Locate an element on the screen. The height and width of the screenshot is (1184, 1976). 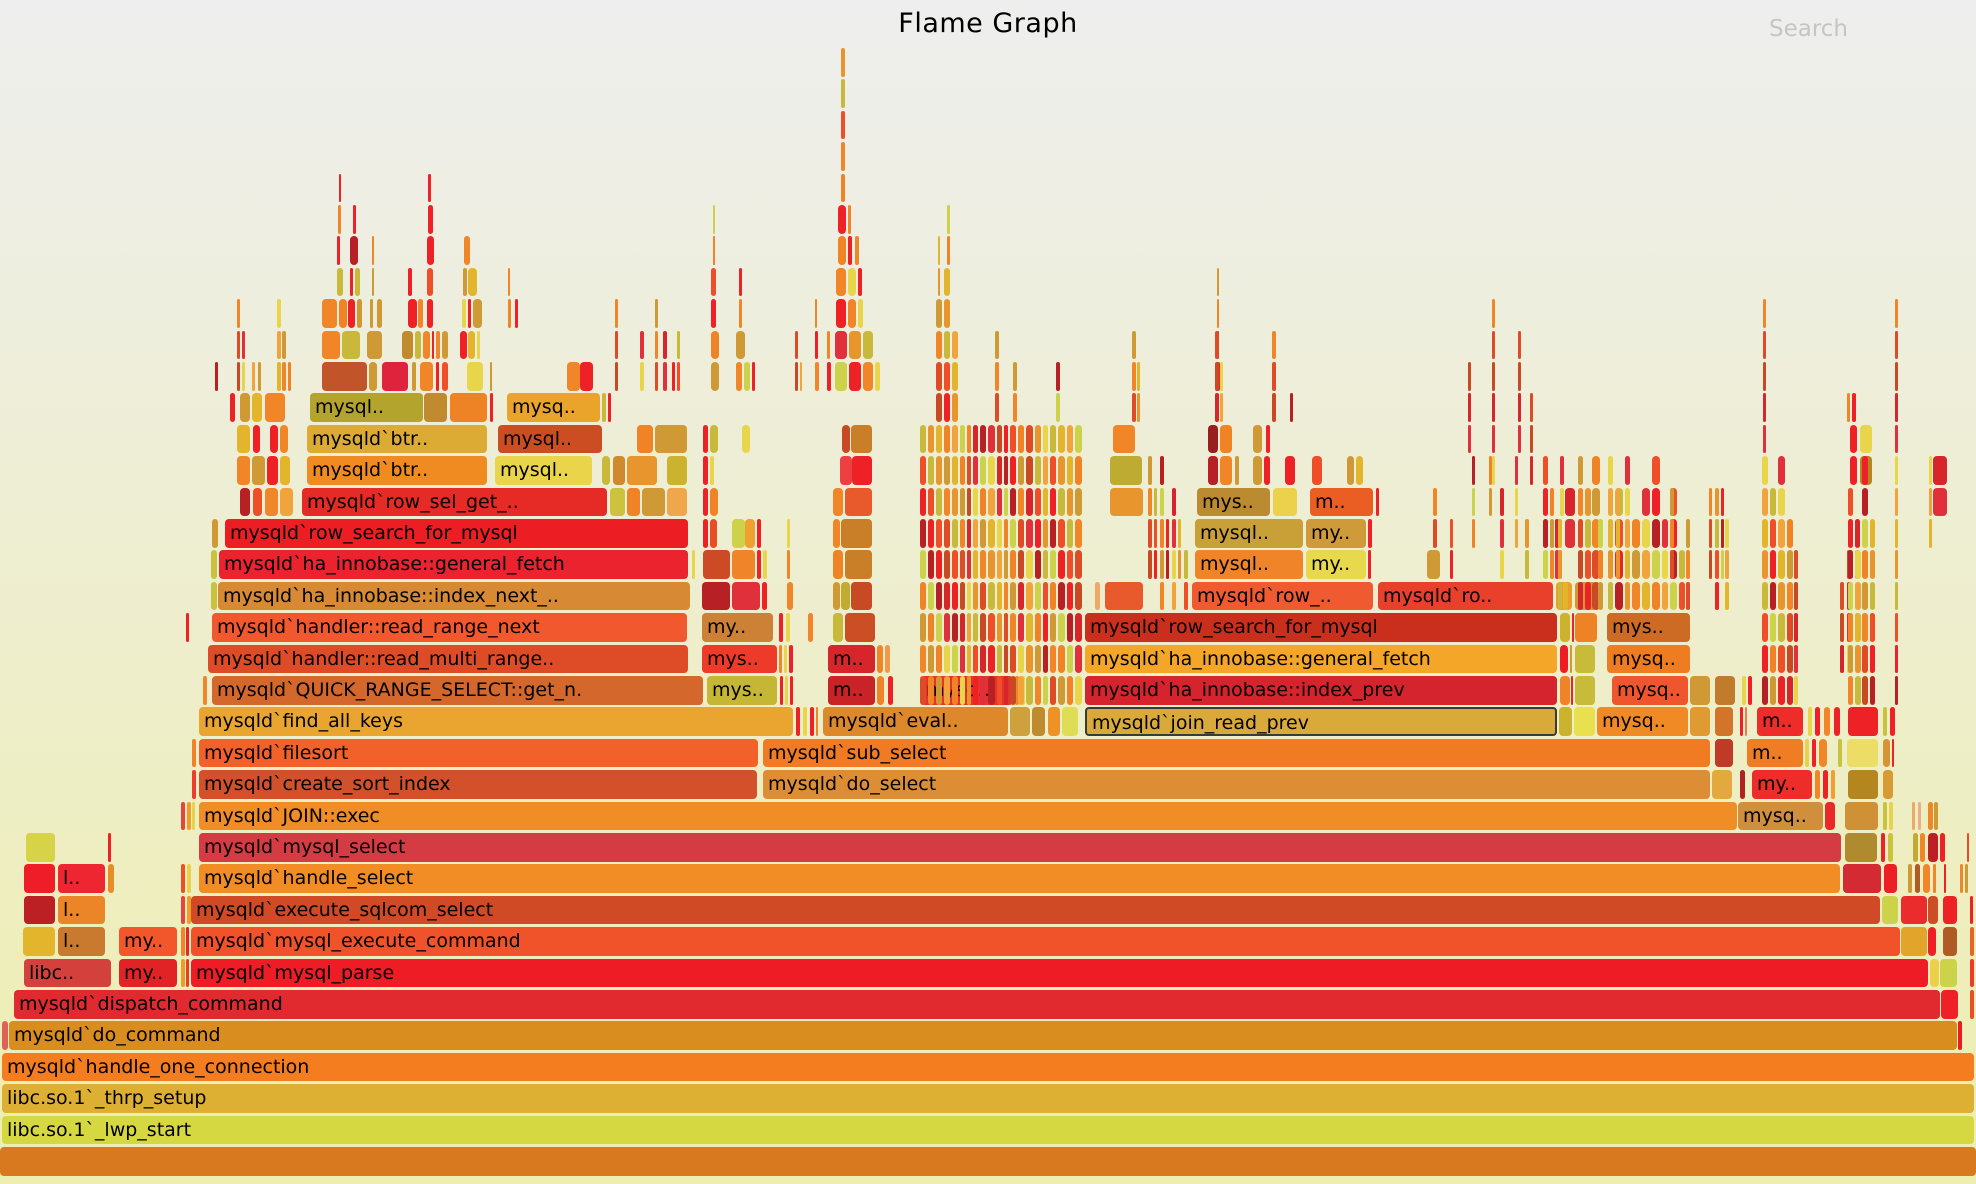
flame-frame: mysqld`ha_innobase::index_next_.. is located at coordinates (454, 596).